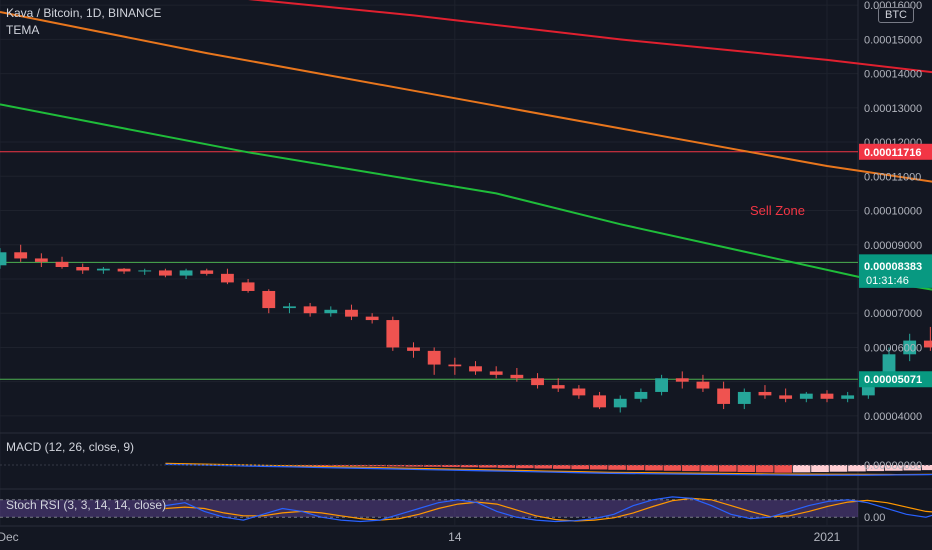 The image size is (932, 550). I want to click on time-tick-label: 2021, so click(827, 537).